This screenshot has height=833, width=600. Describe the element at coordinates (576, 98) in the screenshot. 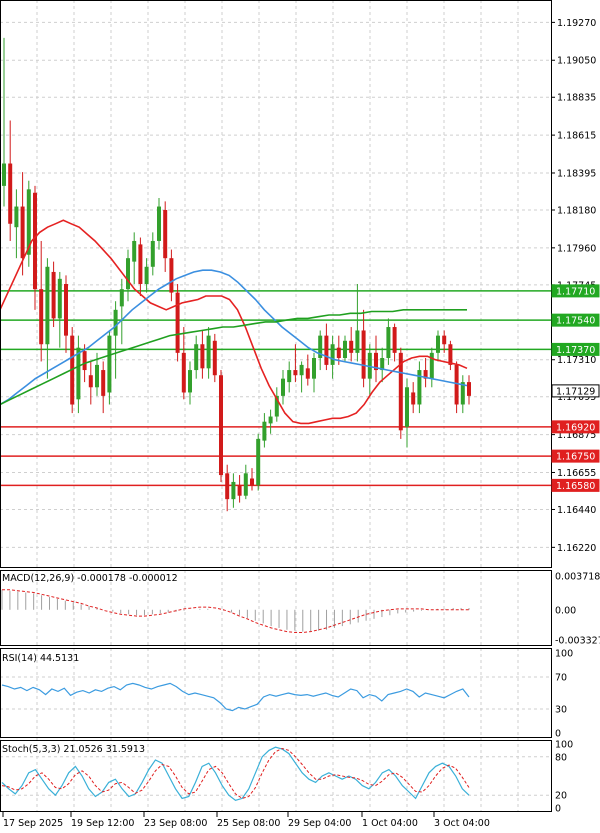

I see `price-tick-label: 1.18835` at that location.